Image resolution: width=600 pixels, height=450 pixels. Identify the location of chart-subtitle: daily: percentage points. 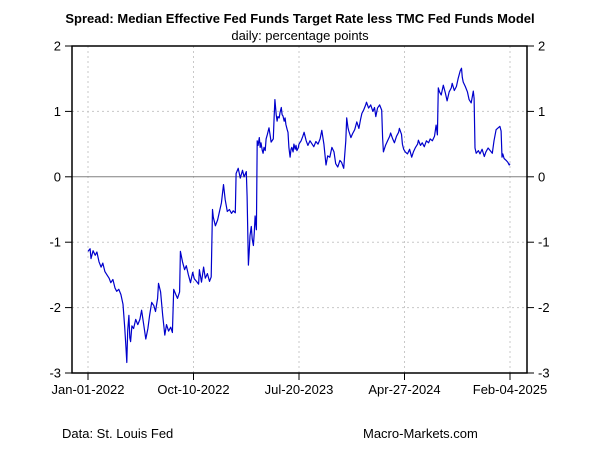
(300, 35).